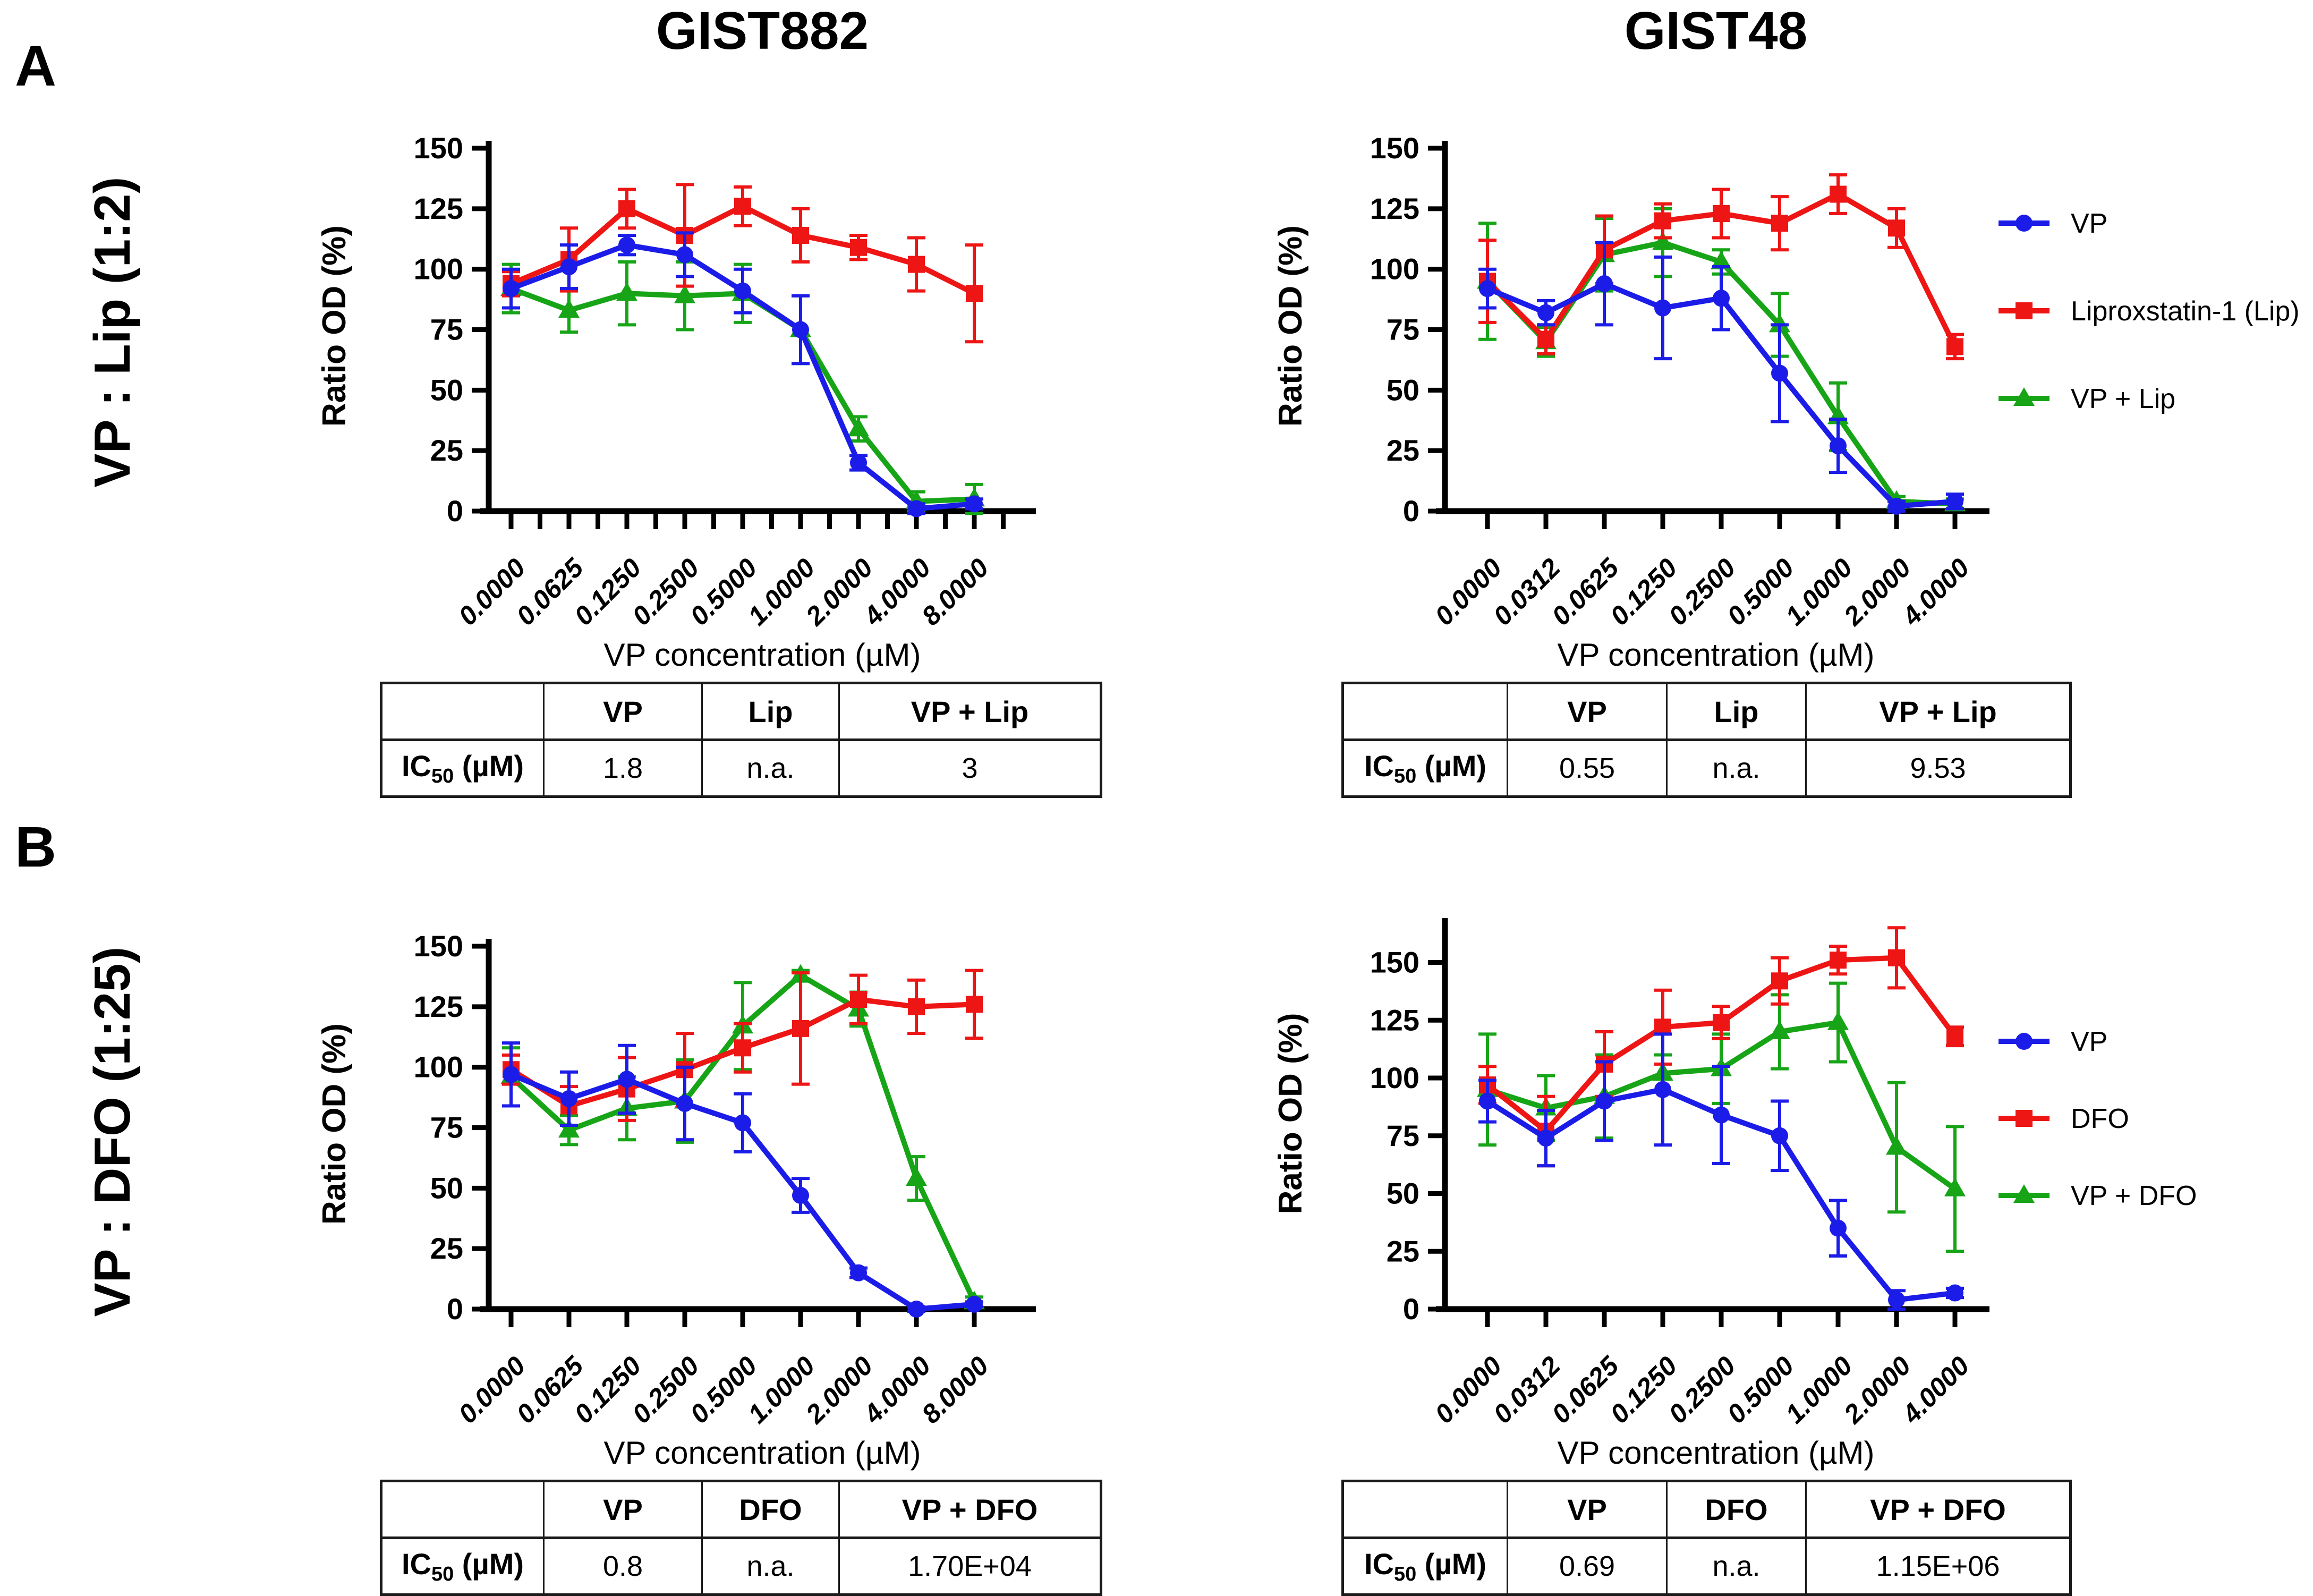 The width and height of the screenshot is (2313, 1596). What do you see at coordinates (2123, 399) in the screenshot?
I see `legend-item-label: VP + Lip` at bounding box center [2123, 399].